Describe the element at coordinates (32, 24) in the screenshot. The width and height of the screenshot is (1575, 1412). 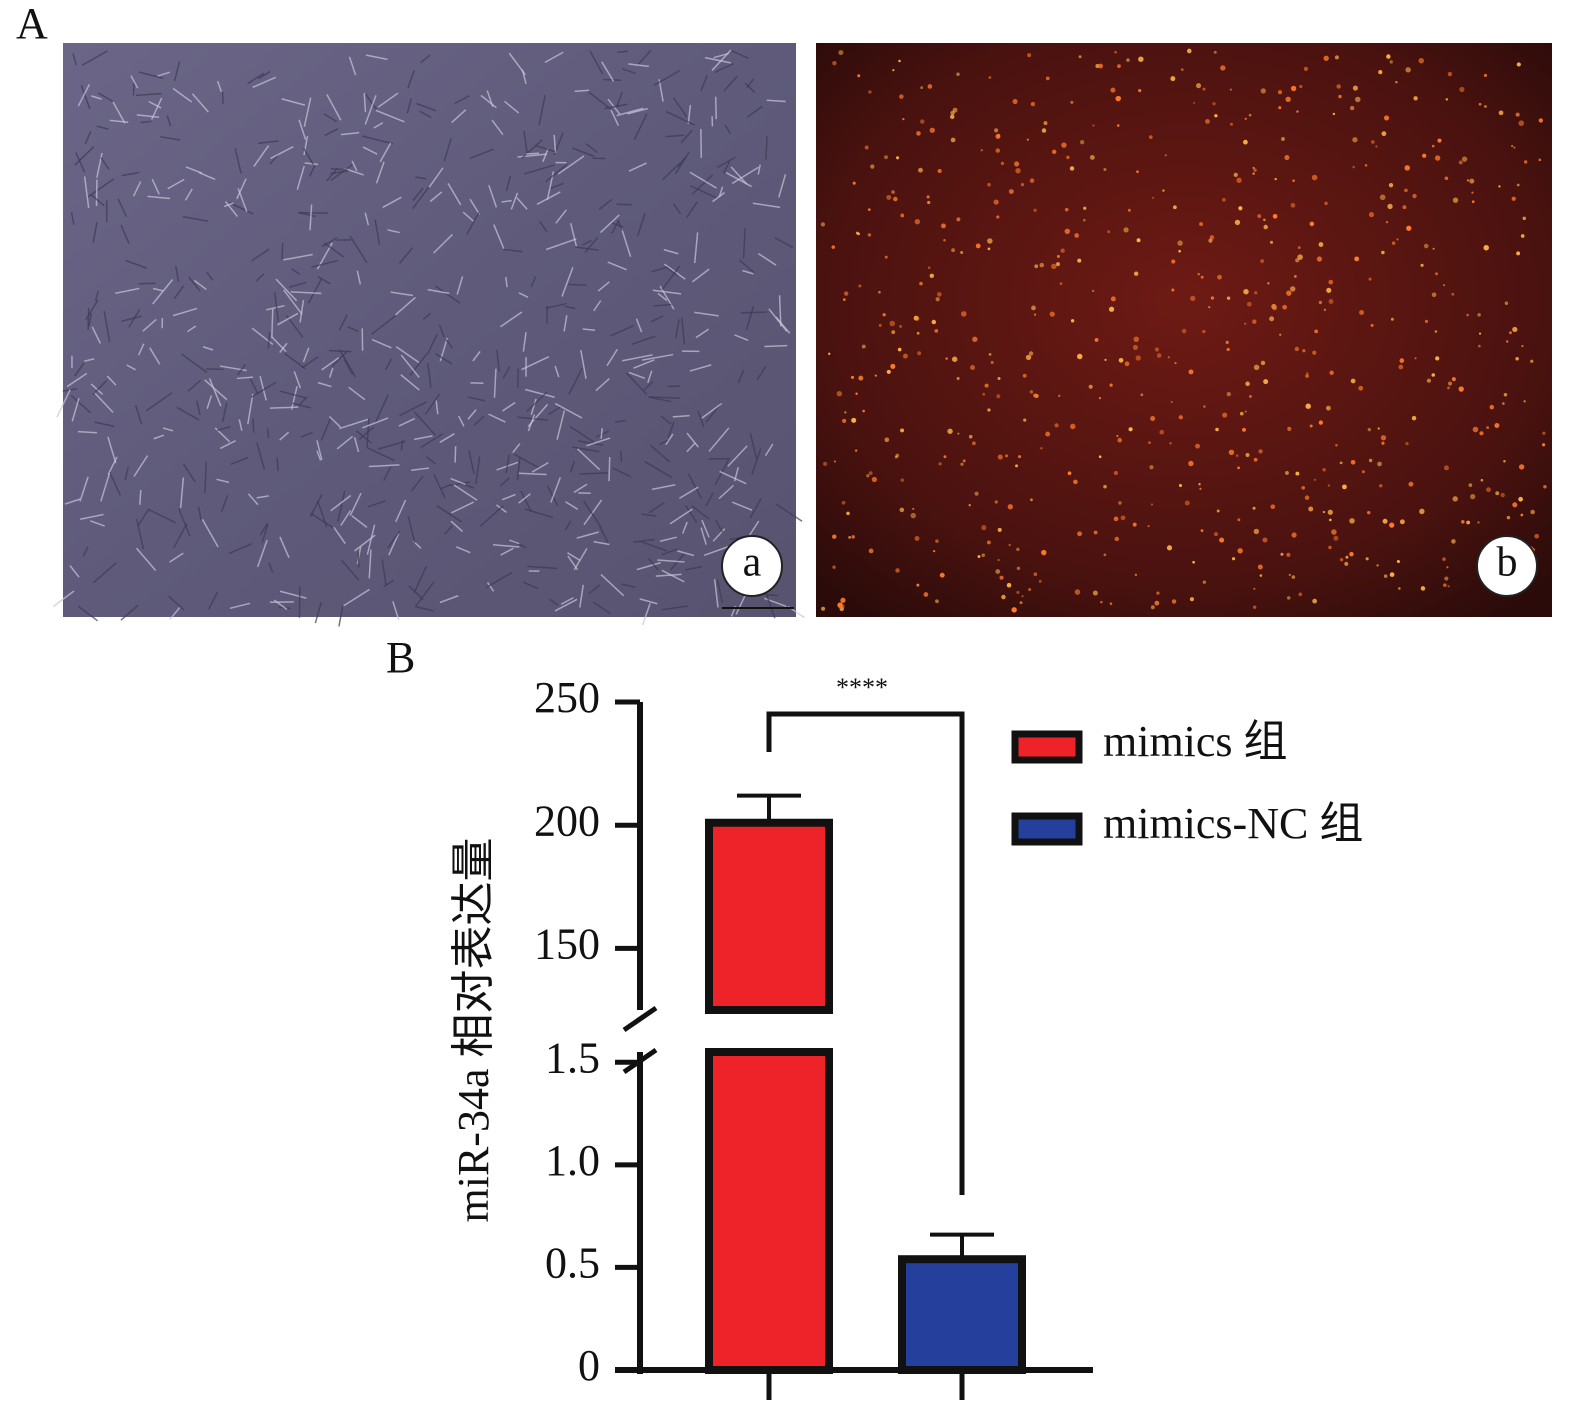
I see `panel-label: A` at that location.